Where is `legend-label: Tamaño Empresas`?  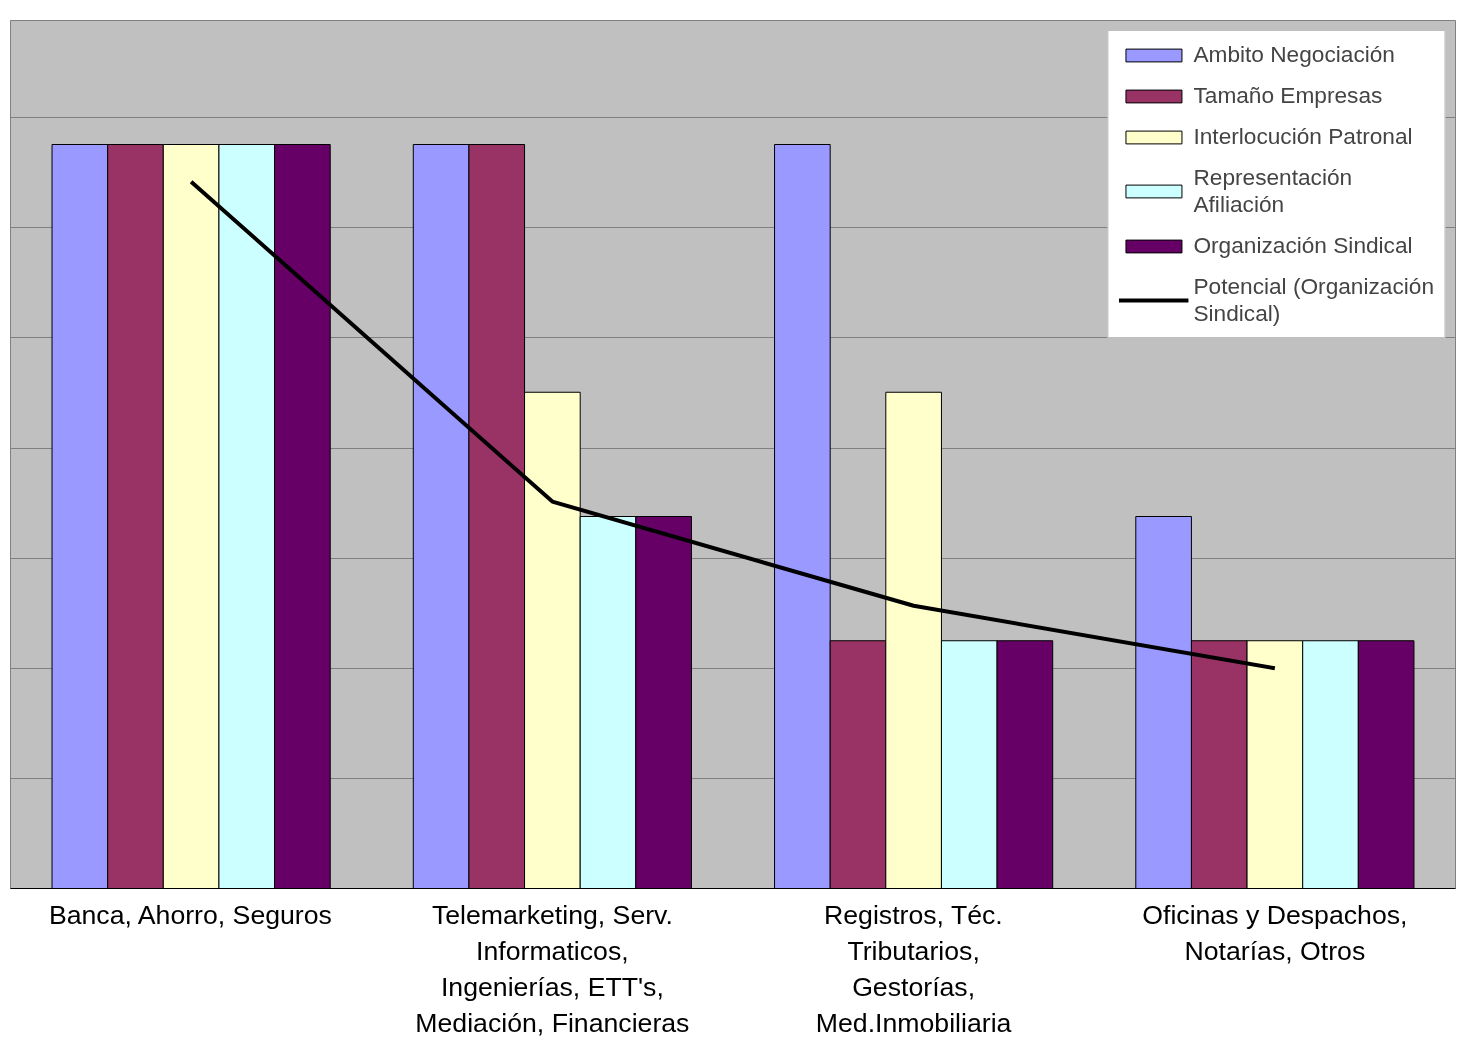
legend-label: Tamaño Empresas is located at coordinates (1288, 95).